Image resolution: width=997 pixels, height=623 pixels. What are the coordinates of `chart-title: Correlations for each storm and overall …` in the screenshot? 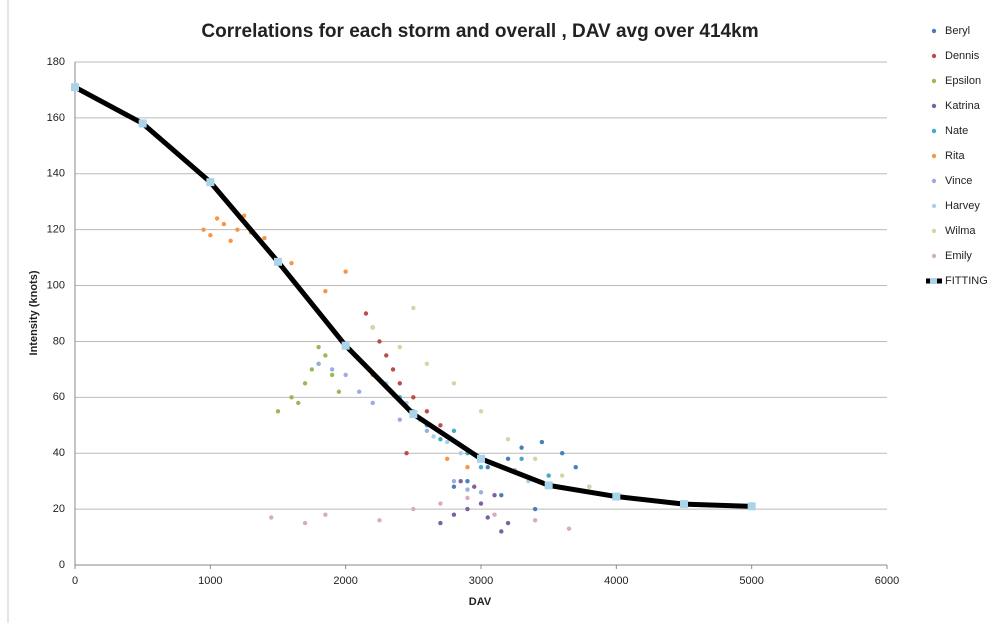 It's located at (479, 31).